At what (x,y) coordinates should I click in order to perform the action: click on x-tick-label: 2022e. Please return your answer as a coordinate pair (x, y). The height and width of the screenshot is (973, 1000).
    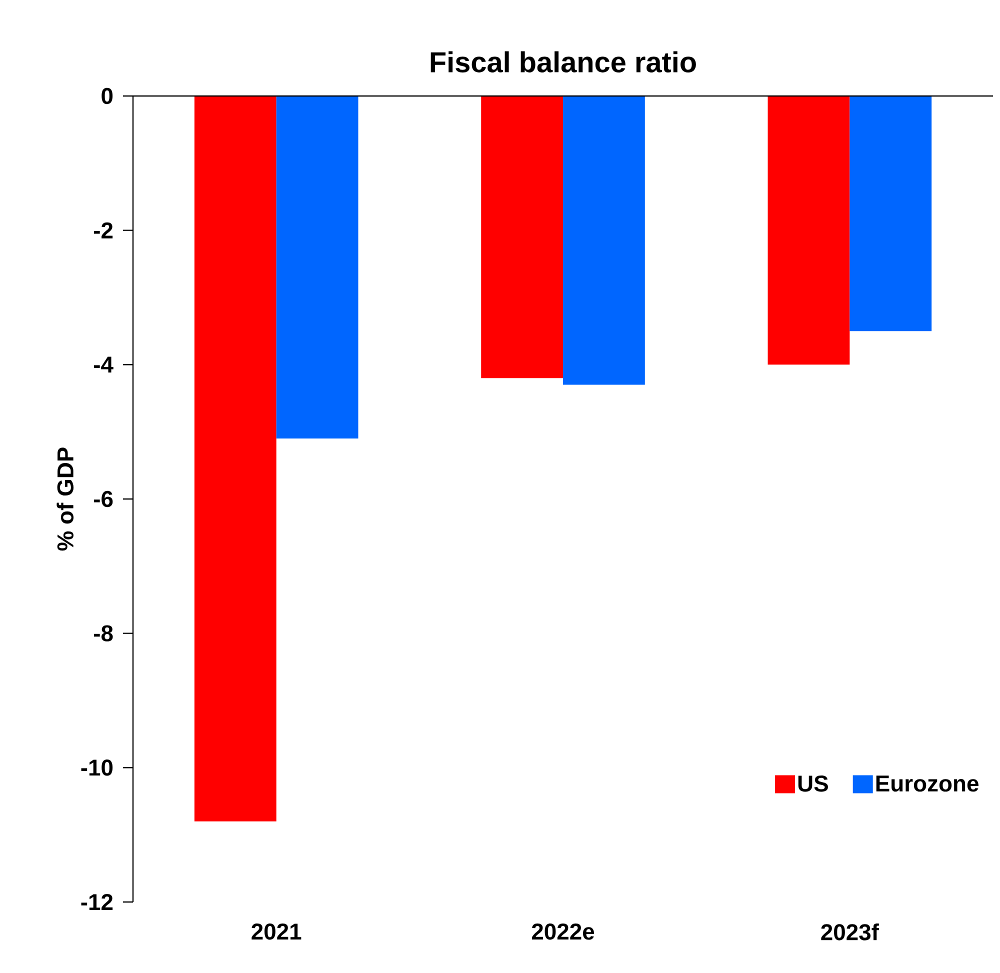
    Looking at the image, I should click on (563, 932).